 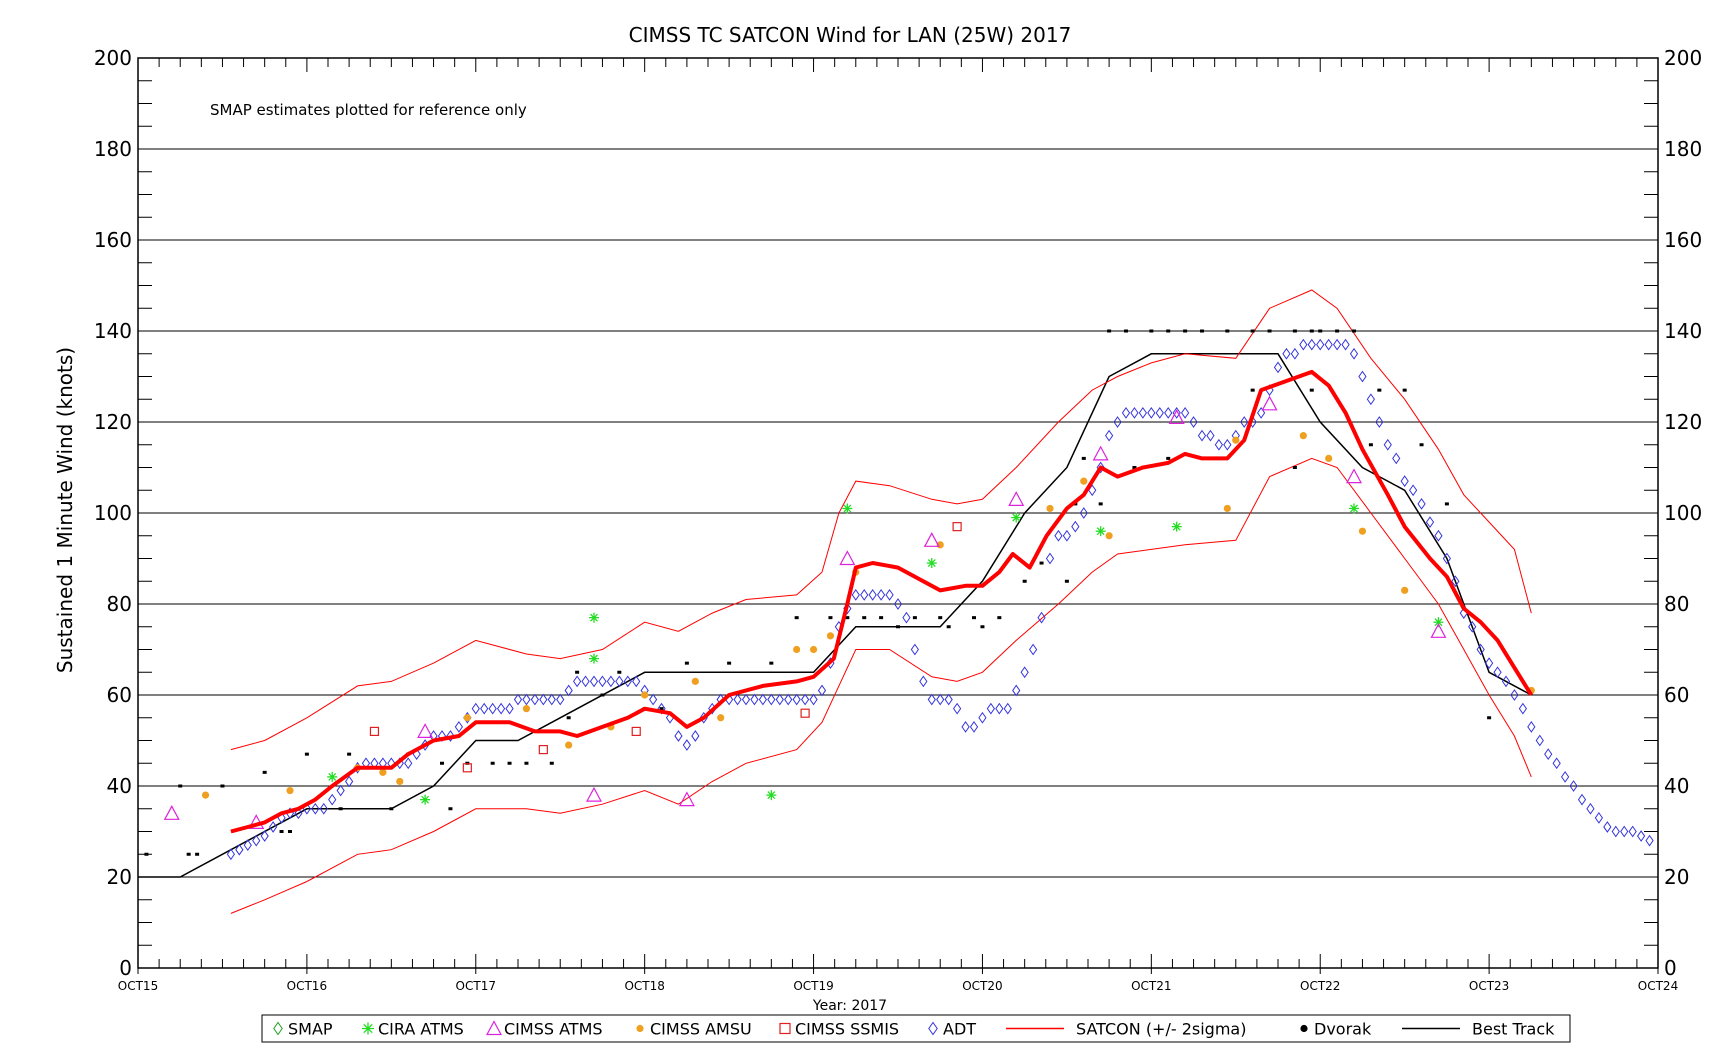 What do you see at coordinates (1676, 877) in the screenshot?
I see `y-tick-label-right: 20` at bounding box center [1676, 877].